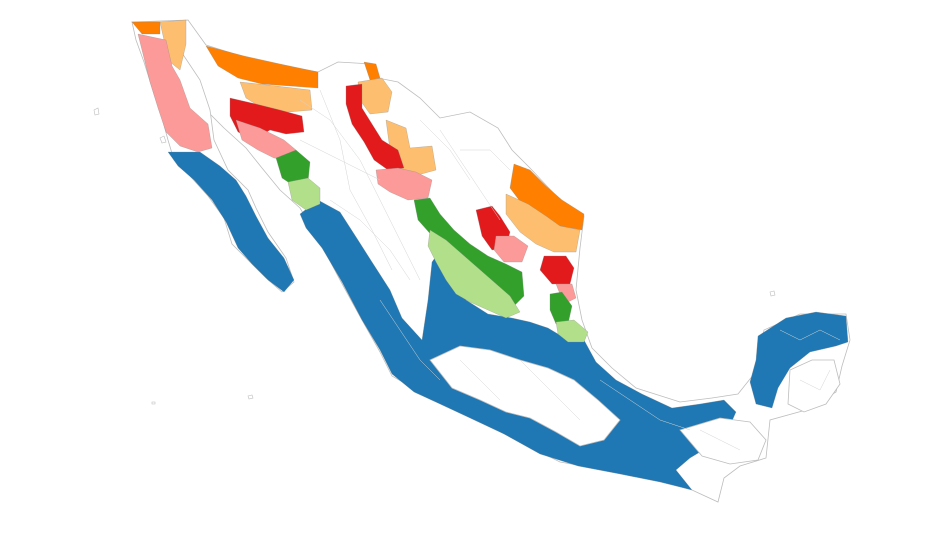 The height and width of the screenshot is (533, 944). Describe the element at coordinates (250, 397) in the screenshot. I see `island-revillagigedo` at that location.